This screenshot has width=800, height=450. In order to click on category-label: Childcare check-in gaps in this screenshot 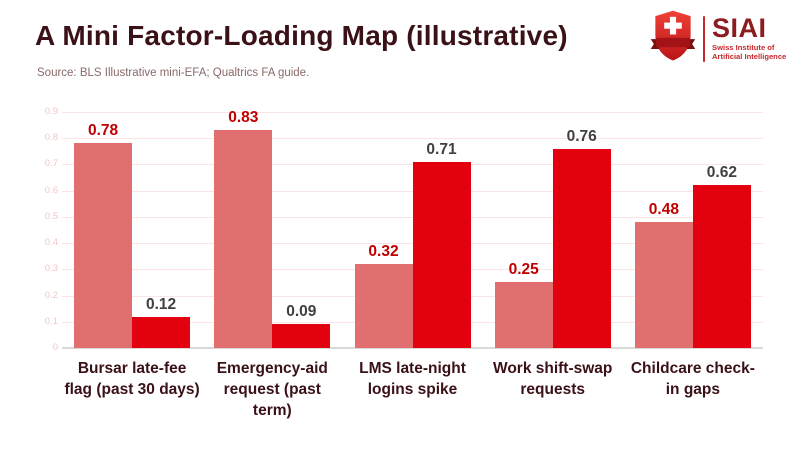, I will do `click(692, 379)`.